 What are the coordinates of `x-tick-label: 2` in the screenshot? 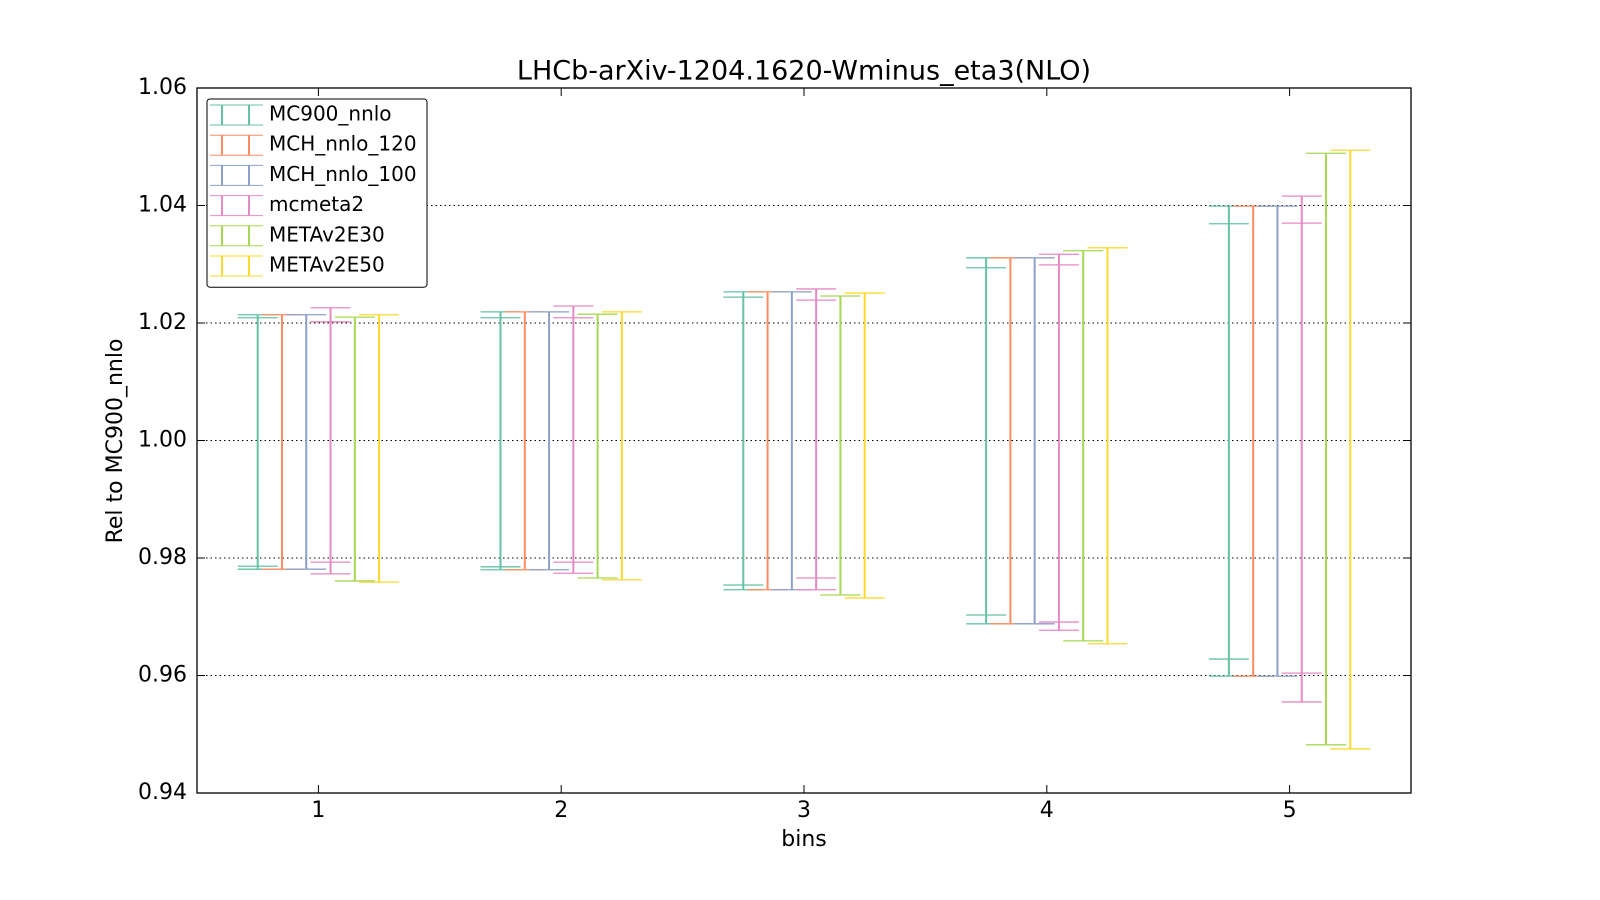 It's located at (561, 810).